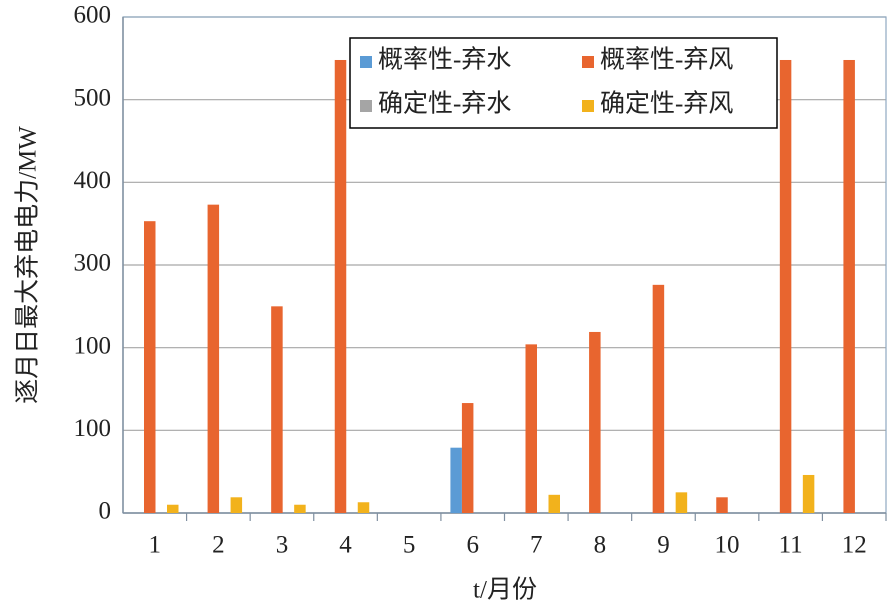 Image resolution: width=887 pixels, height=613 pixels. I want to click on y-tick-label: 0, so click(105, 511).